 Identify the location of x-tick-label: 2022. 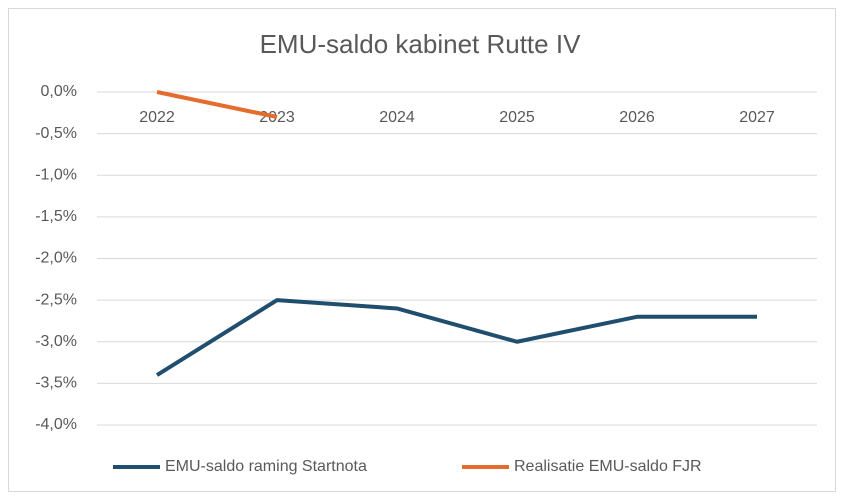
(157, 117).